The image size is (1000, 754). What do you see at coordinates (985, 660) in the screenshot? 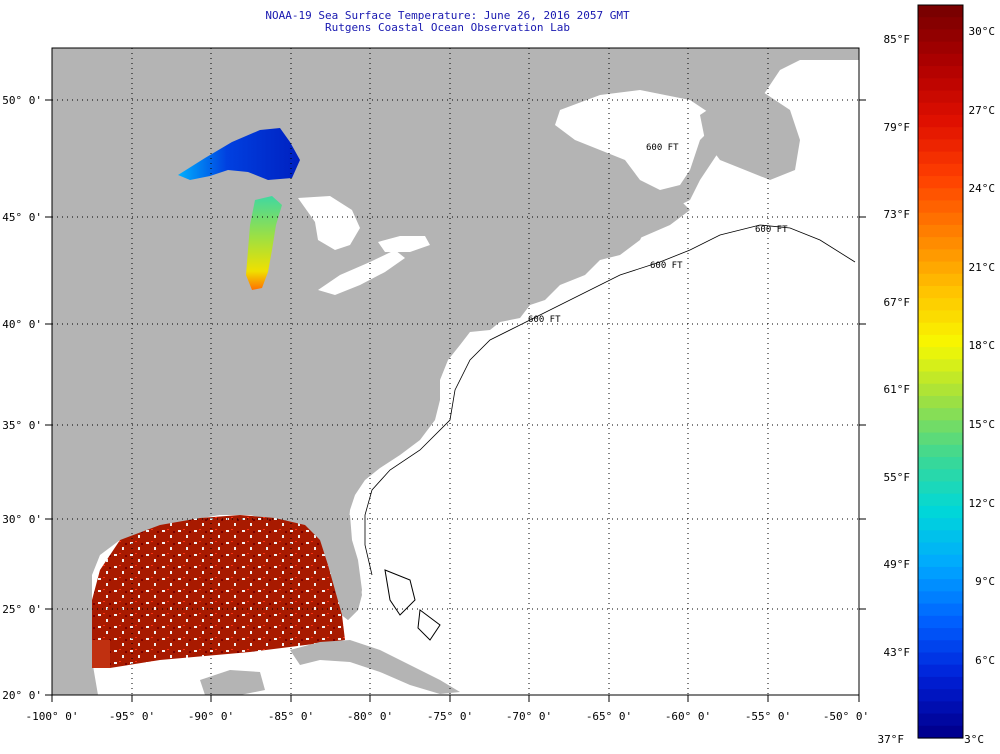
I see `colorbar-c-label: 6°C` at bounding box center [985, 660].